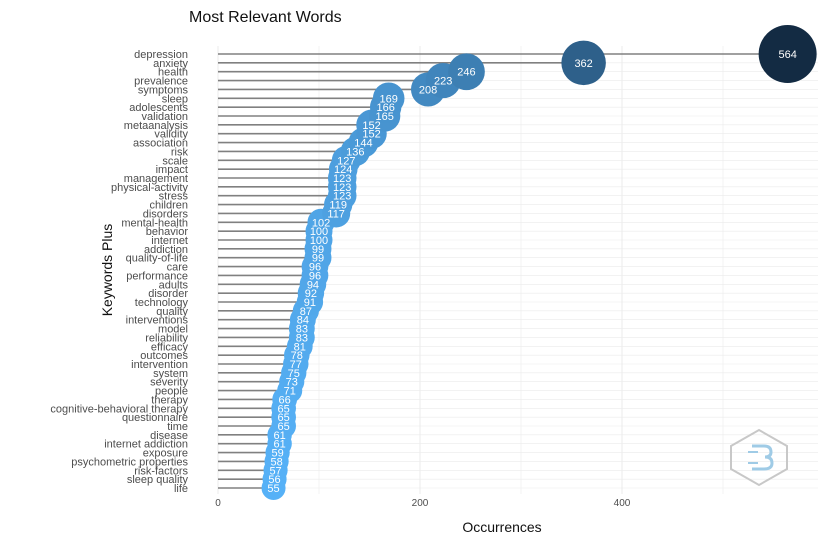 Image resolution: width=822 pixels, height=535 pixels. I want to click on value-label: 75, so click(294, 374).